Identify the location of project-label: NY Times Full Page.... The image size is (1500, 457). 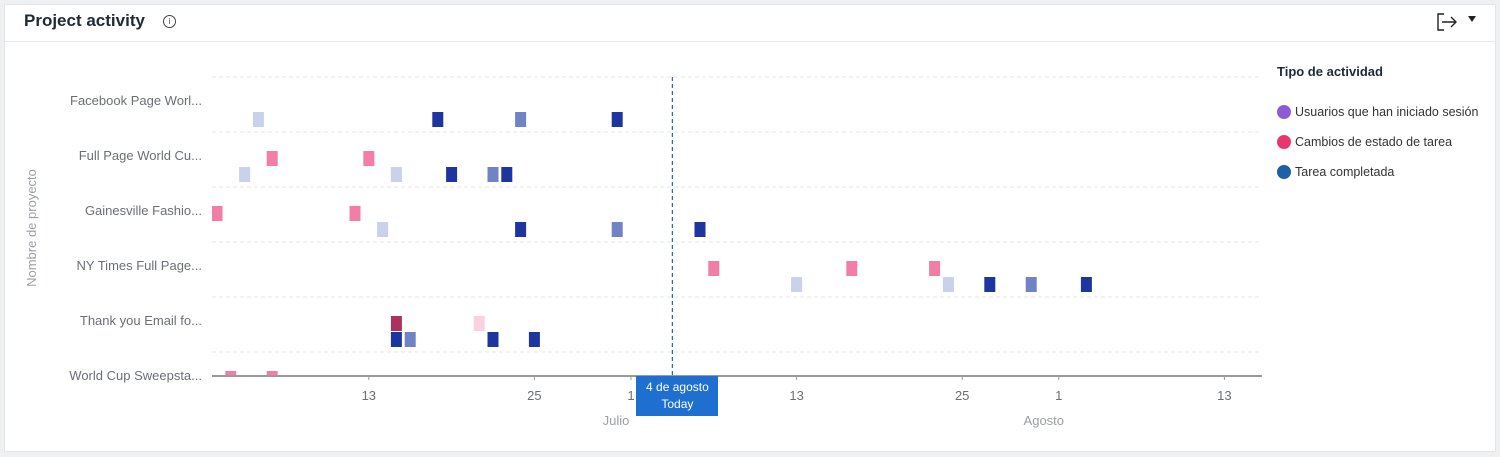
(139, 265).